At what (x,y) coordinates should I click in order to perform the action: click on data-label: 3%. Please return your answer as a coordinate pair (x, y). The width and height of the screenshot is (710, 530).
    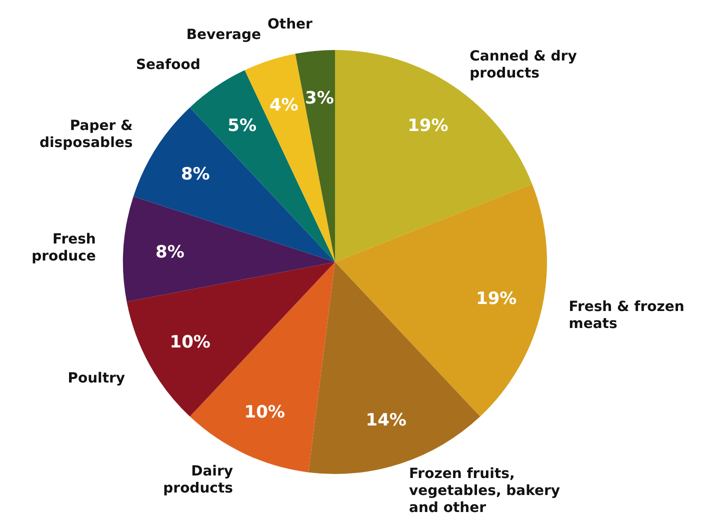
    Looking at the image, I should click on (319, 98).